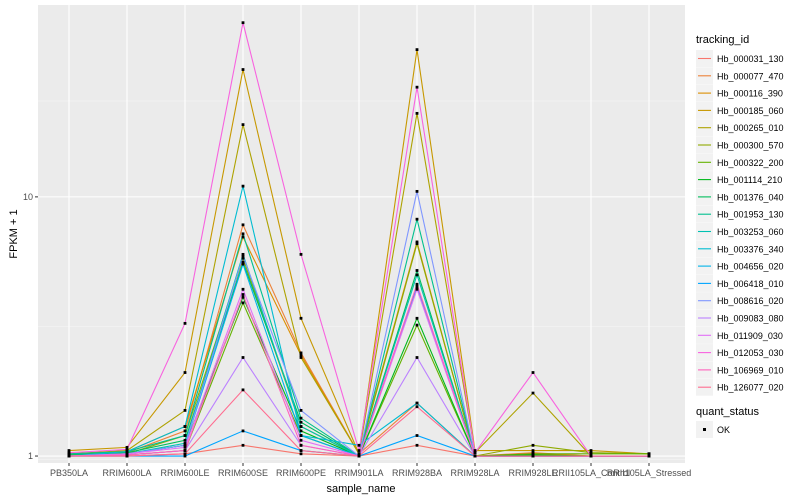 Image resolution: width=800 pixels, height=500 pixels. I want to click on x-axis-title: sample_name, so click(360, 489).